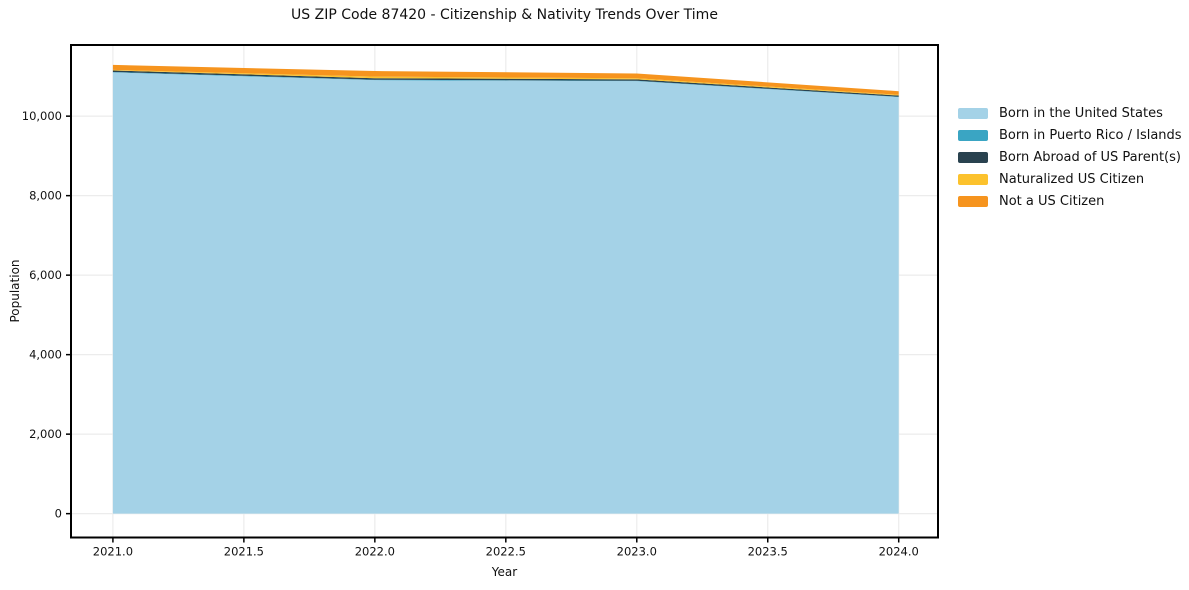  I want to click on legend-label: Born in Puerto Rico / Islands, so click(1090, 135).